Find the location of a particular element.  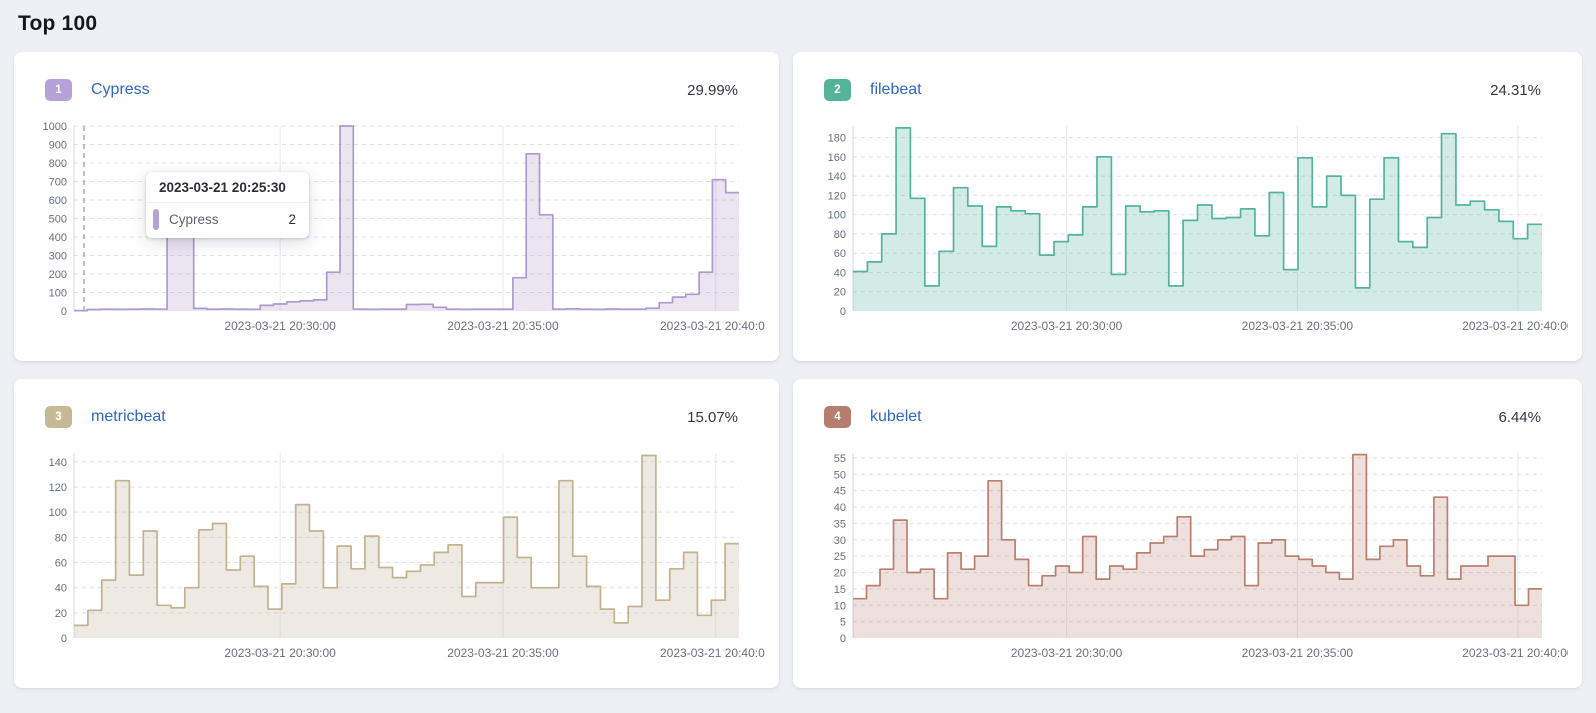

card-header: 2 filebeat 24.31% is located at coordinates (1187, 90).